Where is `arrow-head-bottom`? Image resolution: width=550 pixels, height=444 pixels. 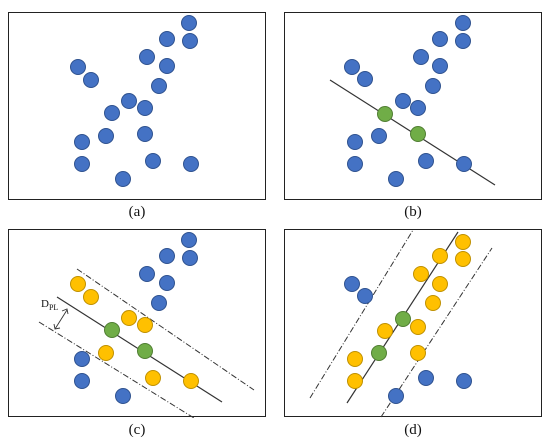
arrow-head-bottom is located at coordinates (57, 326).